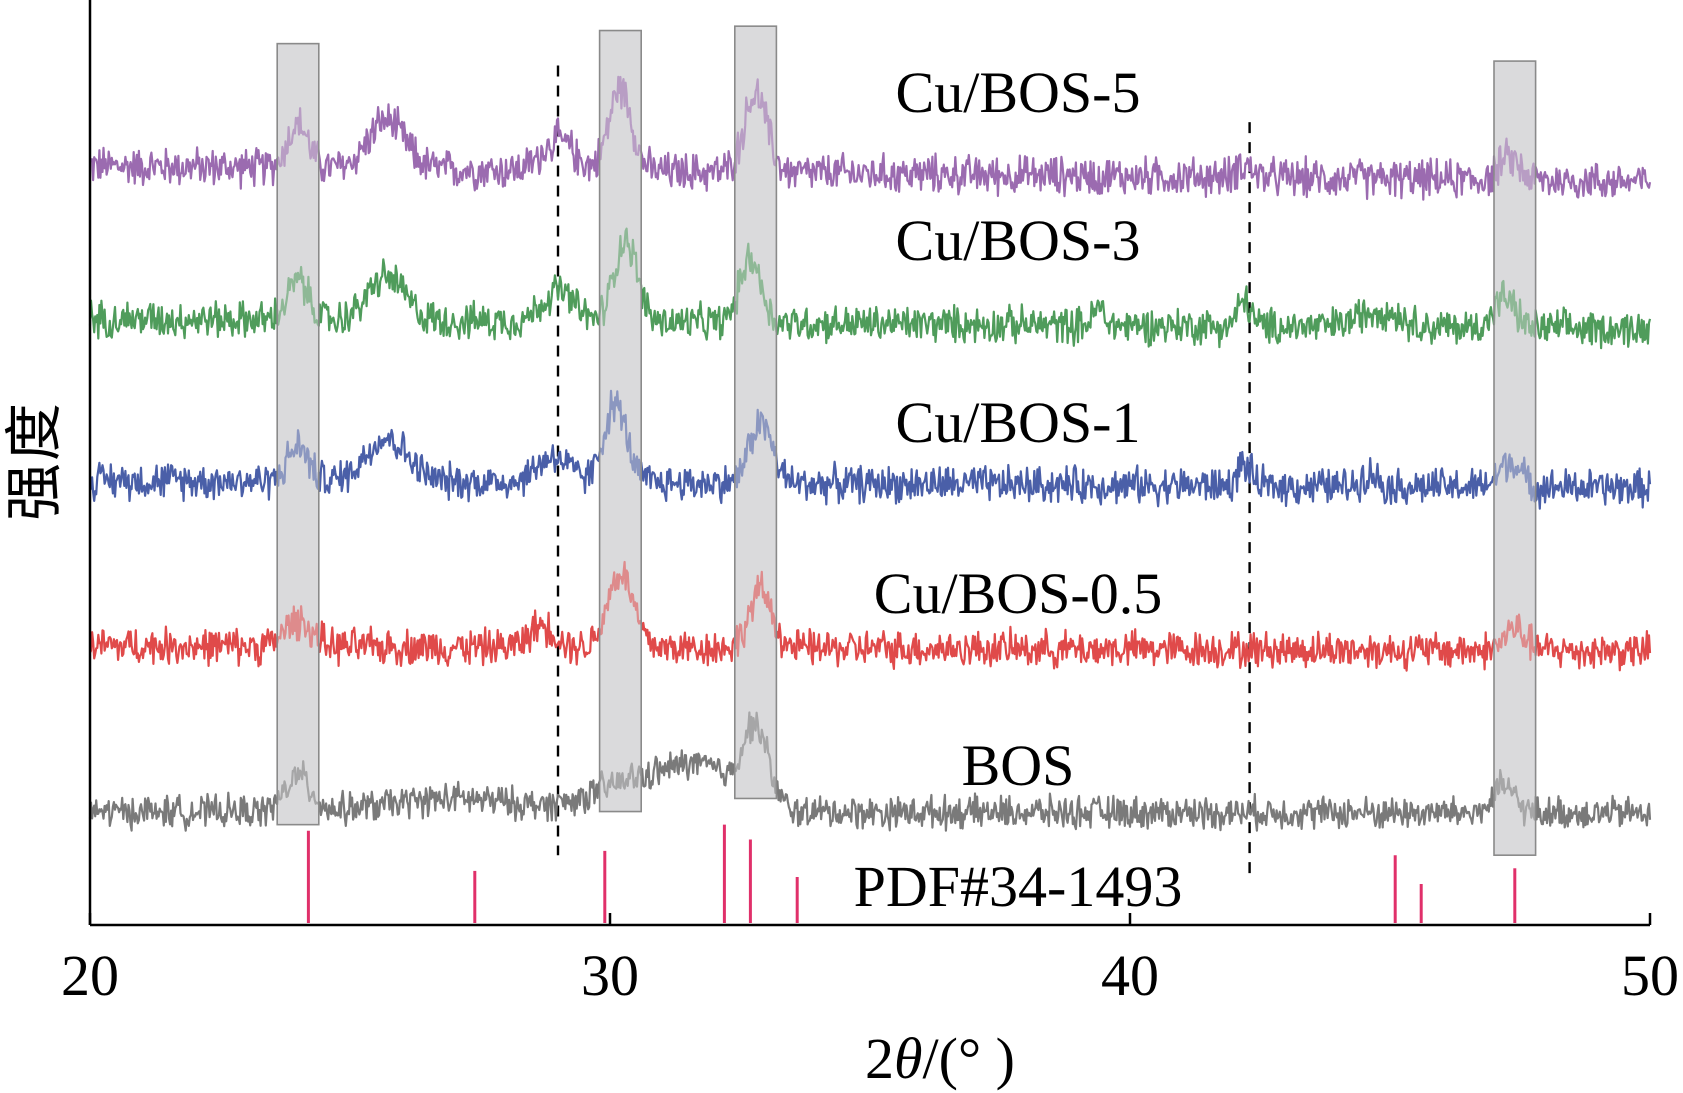 The height and width of the screenshot is (1093, 1683). I want to click on series-label-cu-bos-5: Cu/BOS-5, so click(1018, 92).